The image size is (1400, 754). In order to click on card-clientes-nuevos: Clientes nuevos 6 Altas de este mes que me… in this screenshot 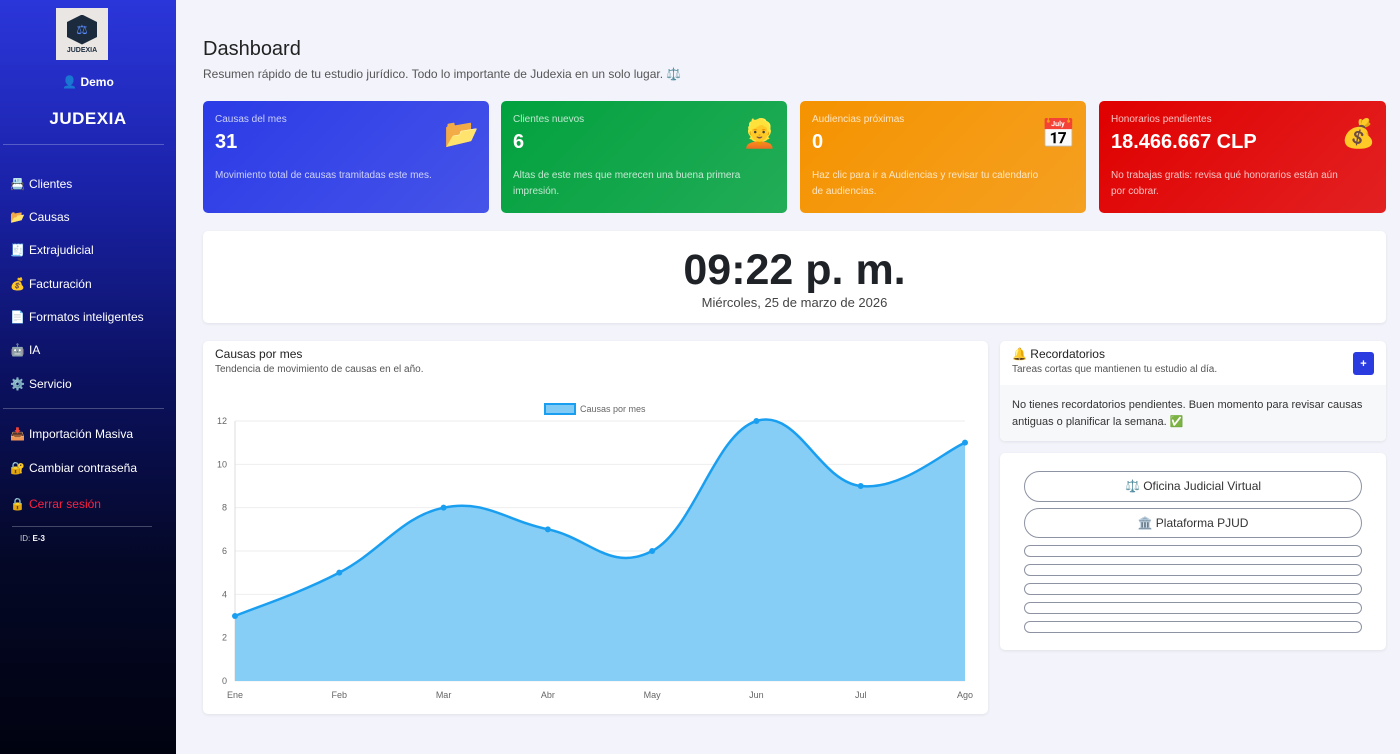, I will do `click(644, 157)`.